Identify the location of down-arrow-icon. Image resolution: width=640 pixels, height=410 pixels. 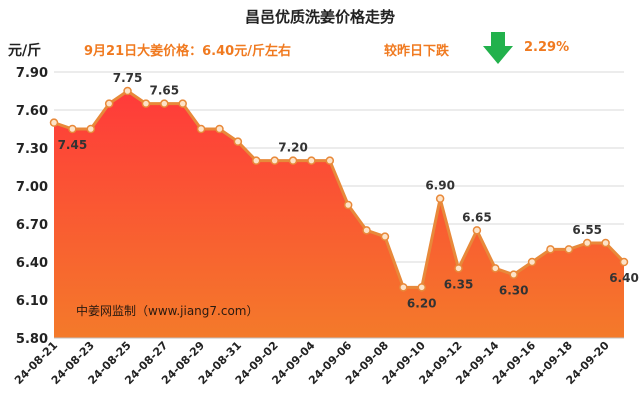
(498, 48).